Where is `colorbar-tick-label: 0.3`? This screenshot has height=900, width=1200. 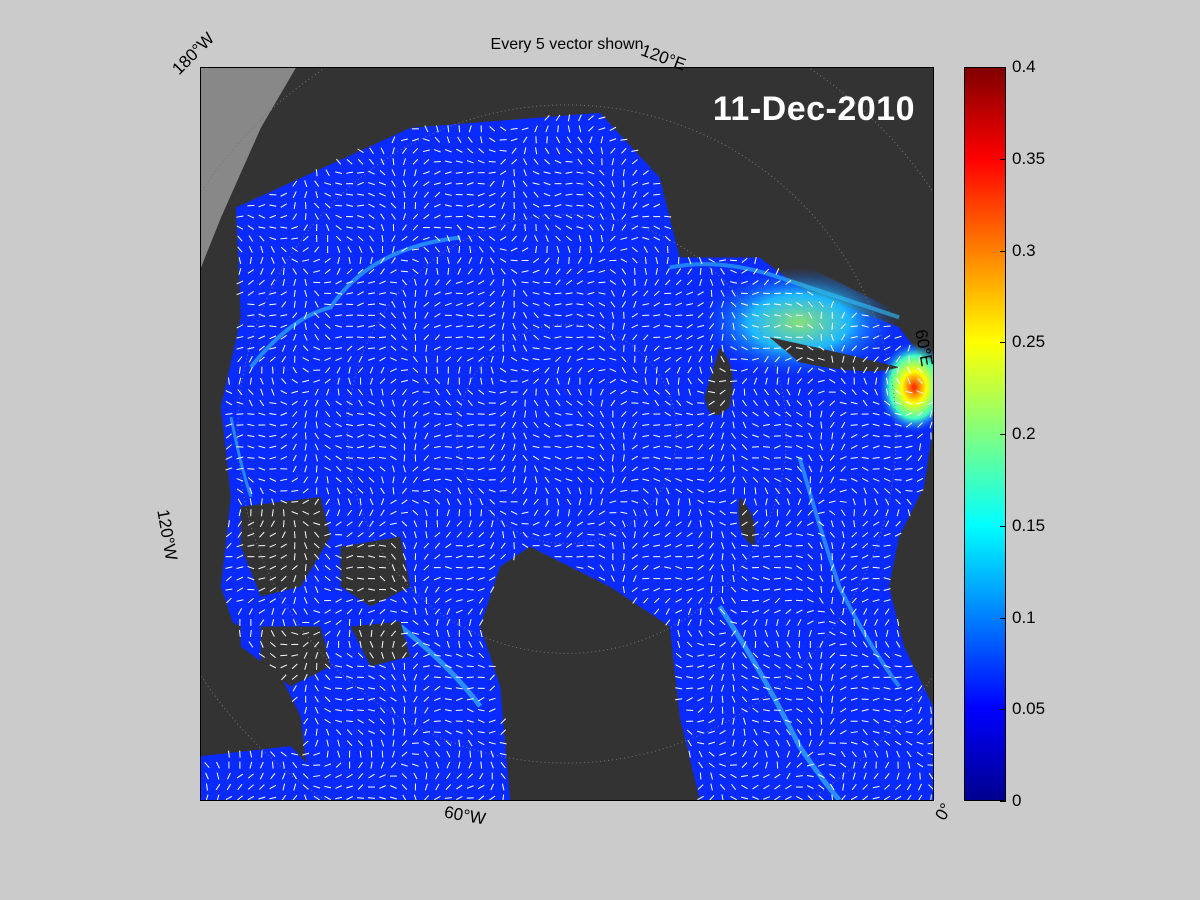 colorbar-tick-label: 0.3 is located at coordinates (1024, 250).